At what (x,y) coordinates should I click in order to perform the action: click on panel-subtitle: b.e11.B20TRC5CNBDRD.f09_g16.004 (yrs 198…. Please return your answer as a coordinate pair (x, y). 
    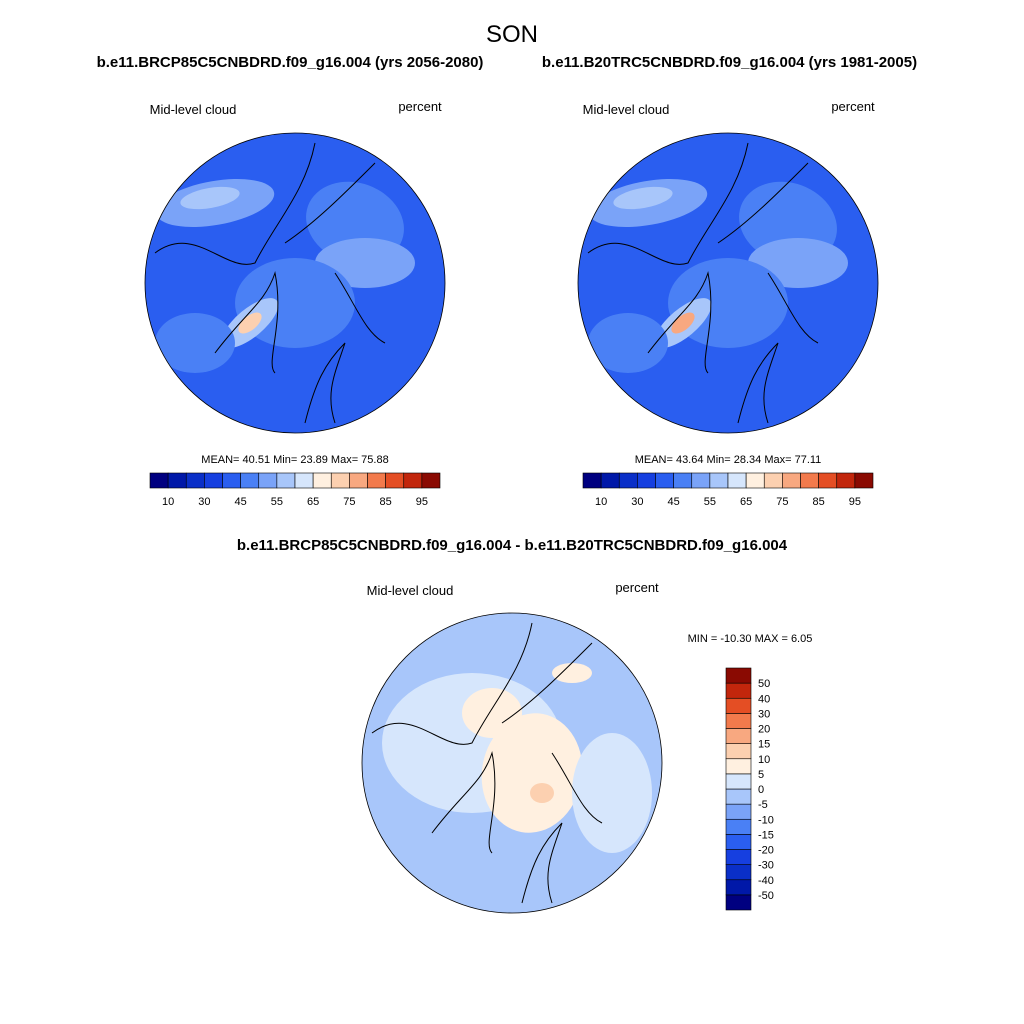
    Looking at the image, I should click on (729, 62).